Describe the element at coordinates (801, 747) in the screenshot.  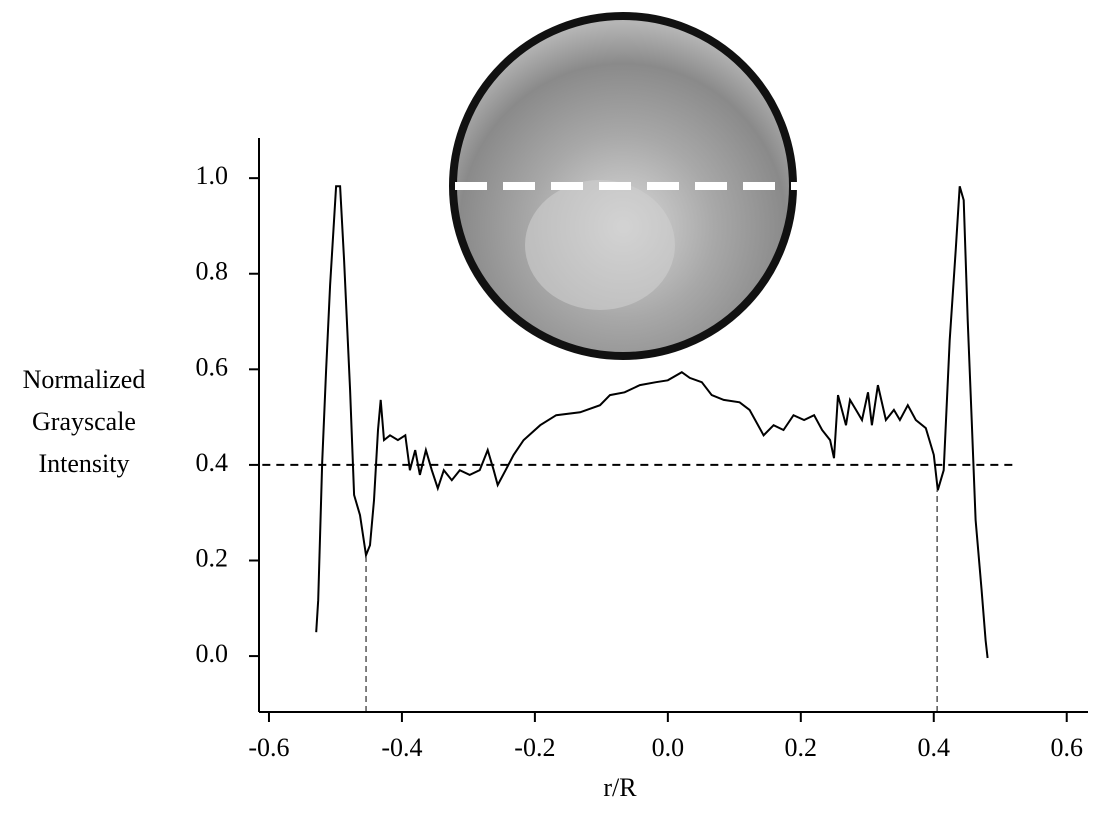
I see `x-tick-label: 0.2` at that location.